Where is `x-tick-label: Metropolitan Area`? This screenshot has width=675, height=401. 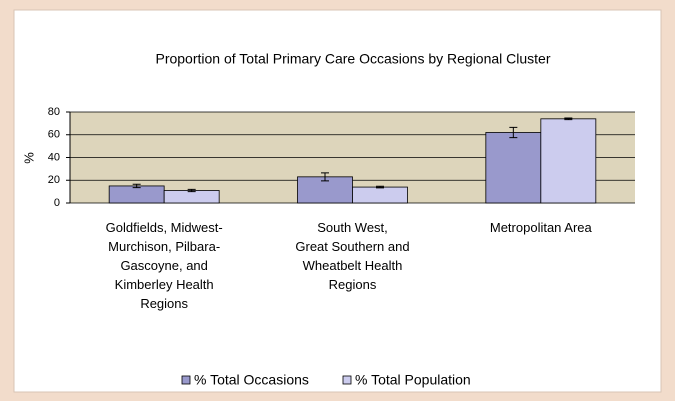 x-tick-label: Metropolitan Area is located at coordinates (541, 227).